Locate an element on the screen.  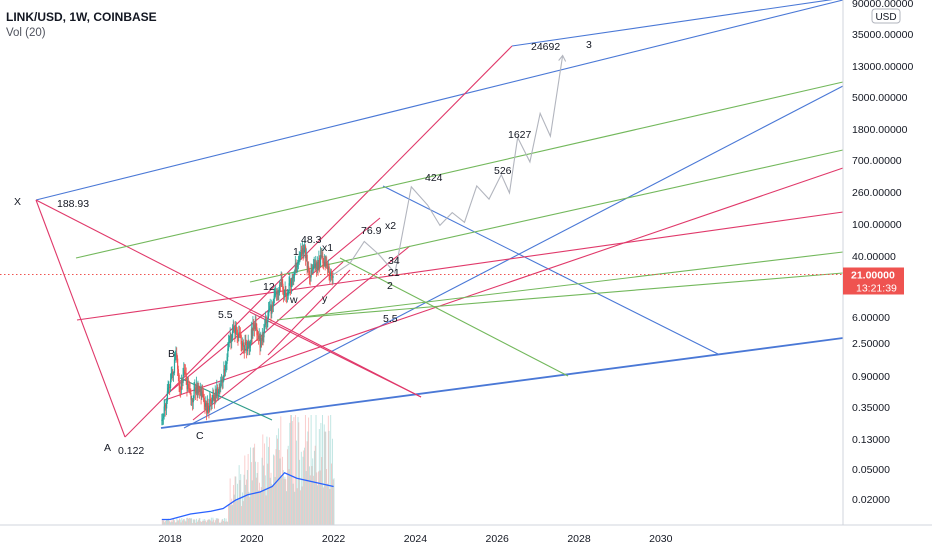
volume-moving-average is located at coordinates (247, 496).